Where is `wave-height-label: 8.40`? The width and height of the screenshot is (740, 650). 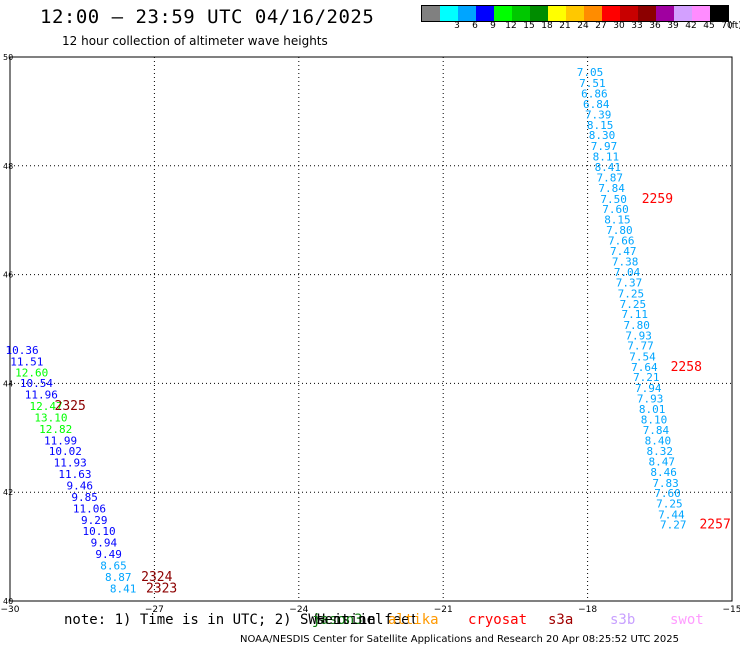 wave-height-label: 8.40 is located at coordinates (658, 440).